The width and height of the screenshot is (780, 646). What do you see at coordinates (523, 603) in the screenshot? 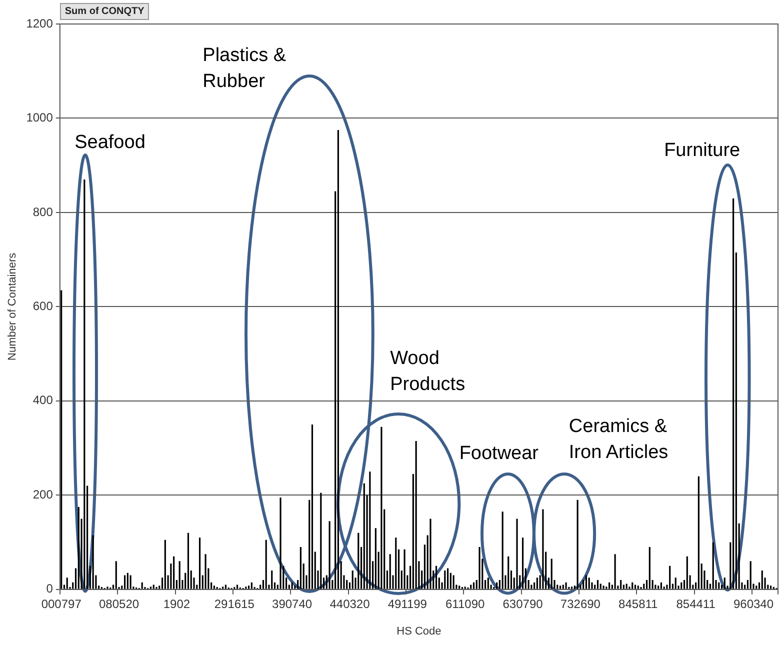
I see `x-tick-label: 630790` at bounding box center [523, 603].